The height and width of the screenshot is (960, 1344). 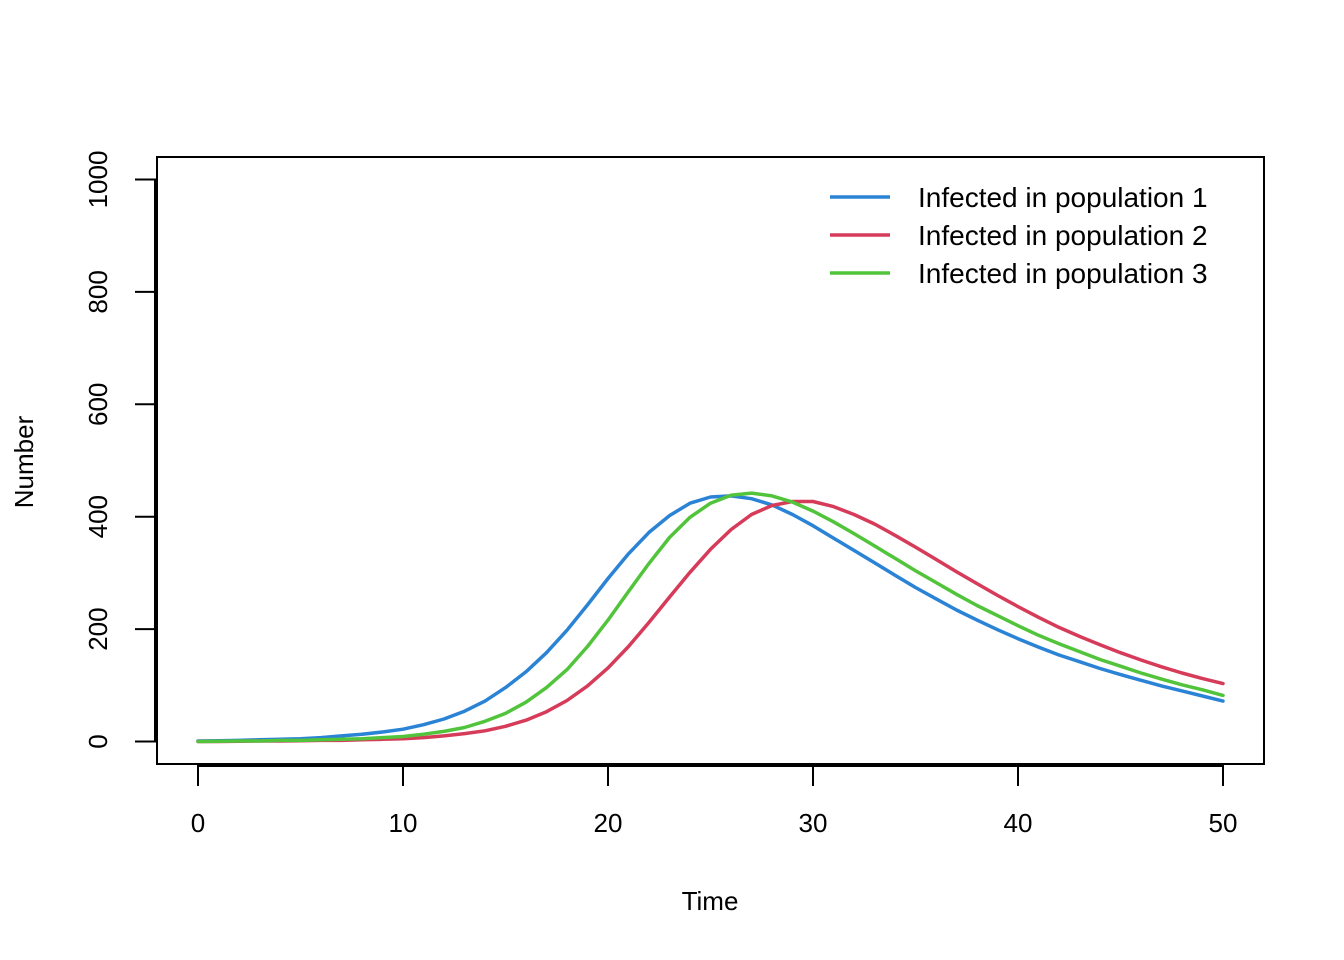 What do you see at coordinates (98, 516) in the screenshot?
I see `y-tick-label: 400` at bounding box center [98, 516].